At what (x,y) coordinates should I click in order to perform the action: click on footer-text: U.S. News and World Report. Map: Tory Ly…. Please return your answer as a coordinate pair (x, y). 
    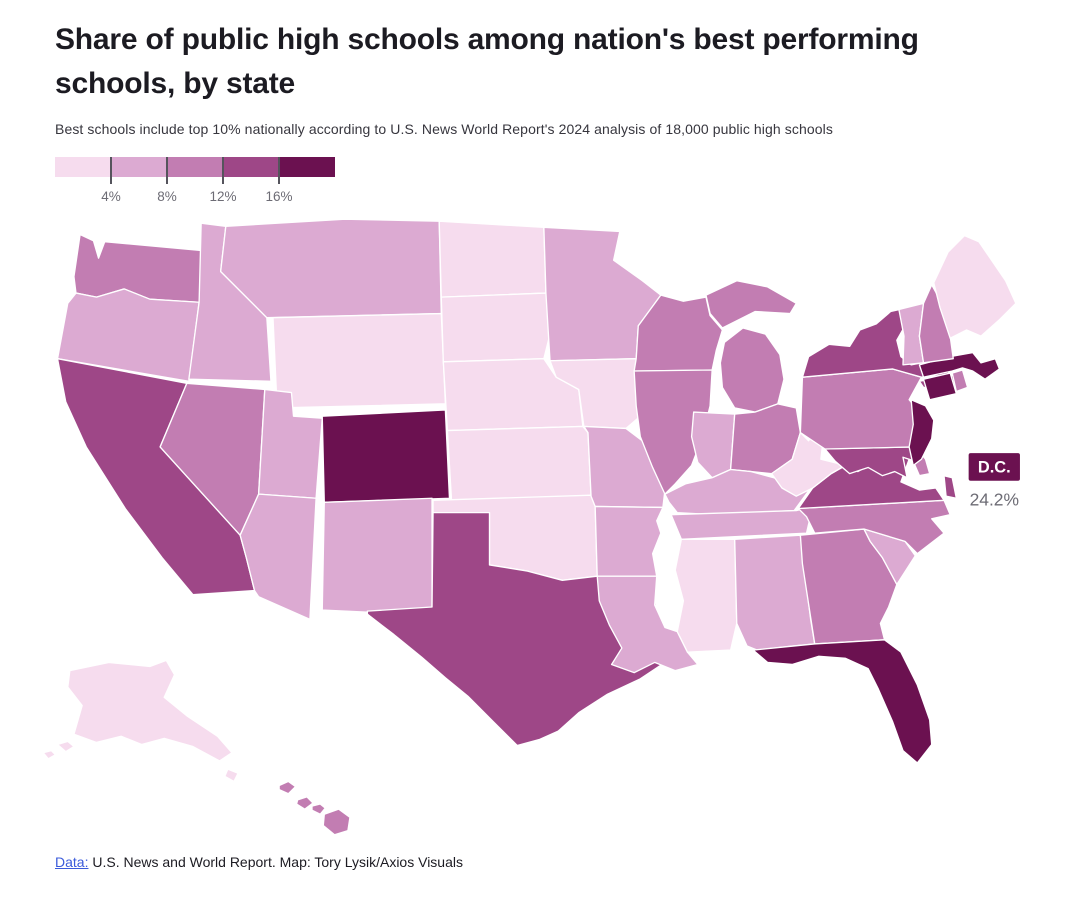
    Looking at the image, I should click on (275, 861).